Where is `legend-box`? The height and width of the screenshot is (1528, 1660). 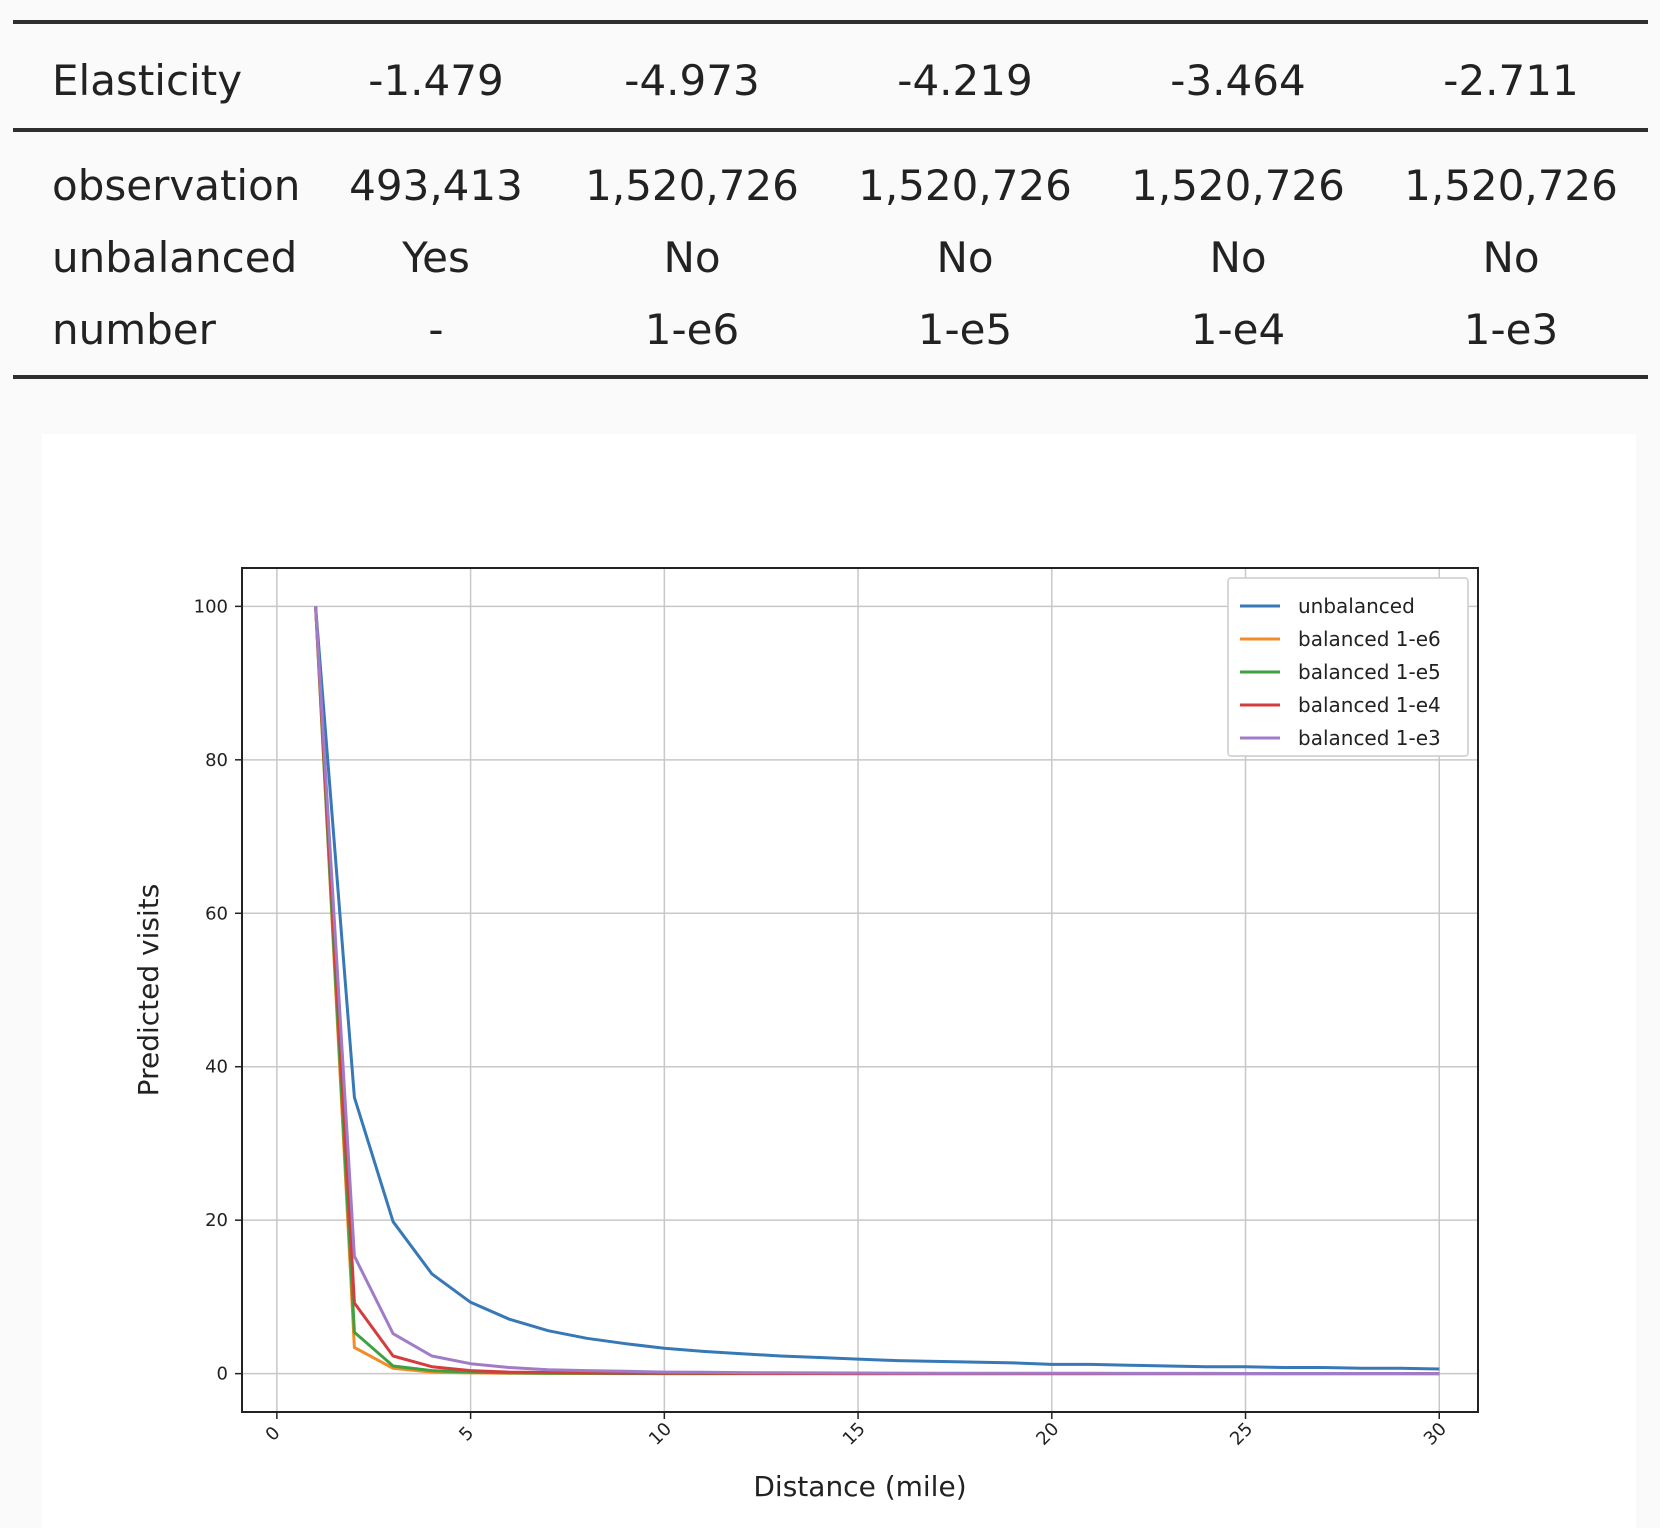 legend-box is located at coordinates (1348, 667).